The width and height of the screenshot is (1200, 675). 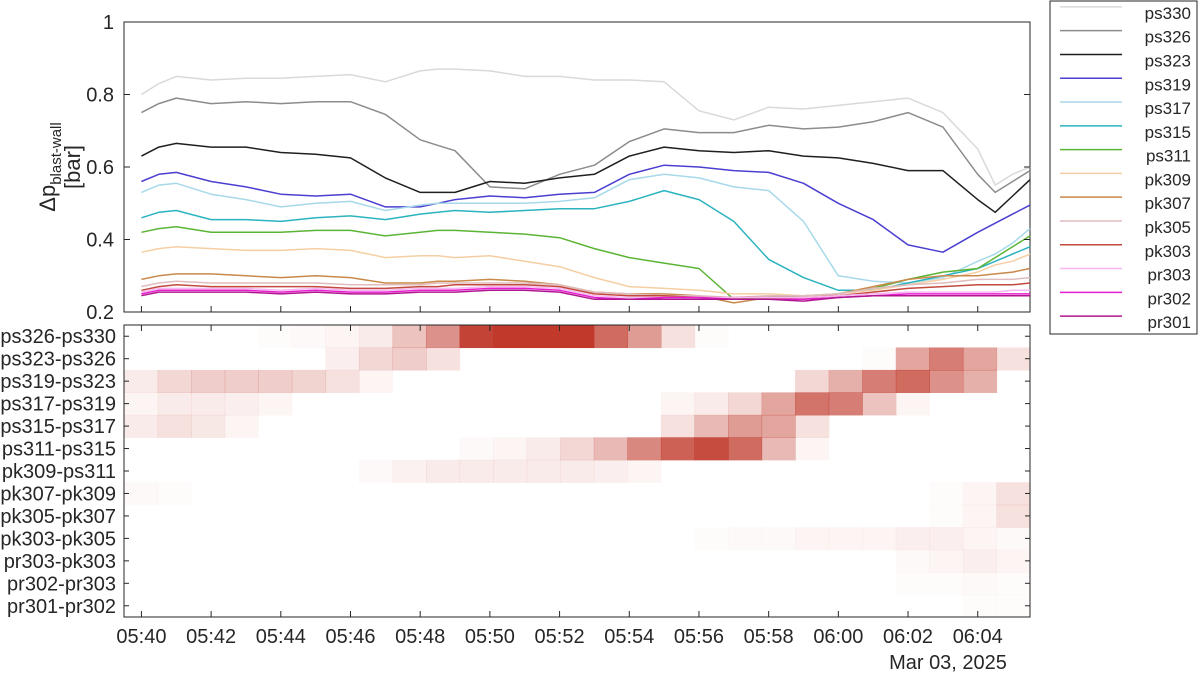 What do you see at coordinates (490, 637) in the screenshot?
I see `x-tick-label: 05:50` at bounding box center [490, 637].